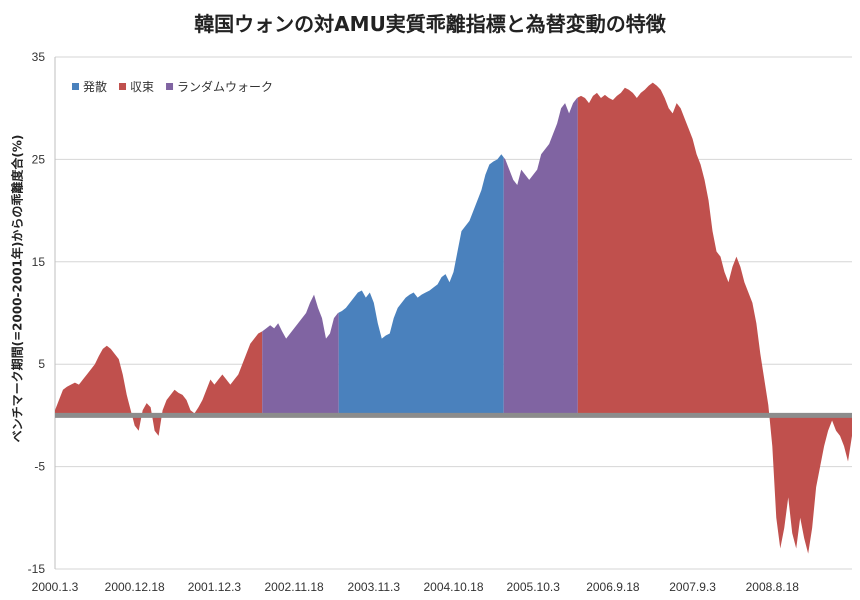 This screenshot has height=600, width=860. I want to click on legend-label: 収束, so click(142, 87).